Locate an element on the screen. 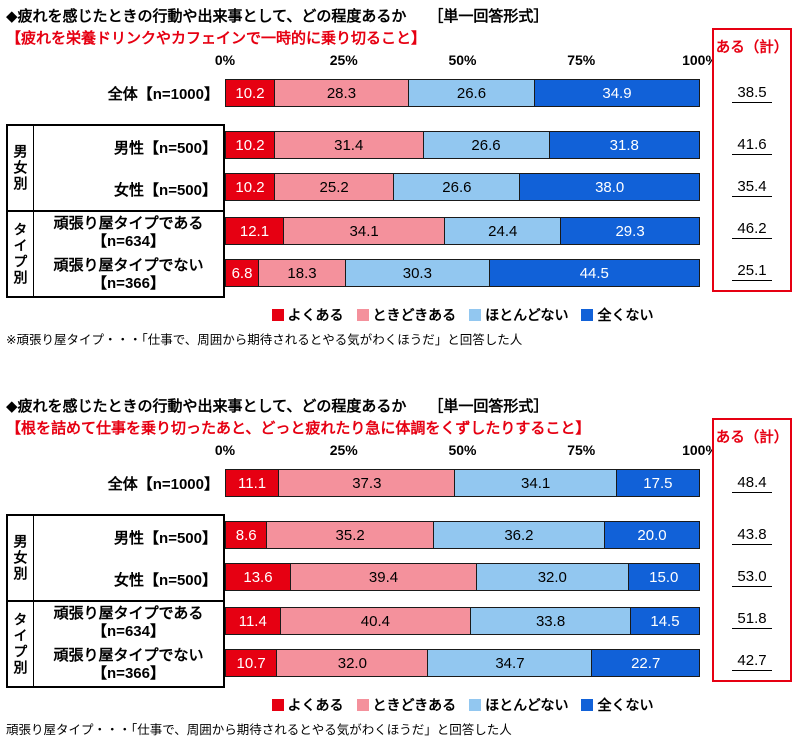 Image resolution: width=800 pixels, height=744 pixels. segment-value: 17.5 is located at coordinates (658, 483).